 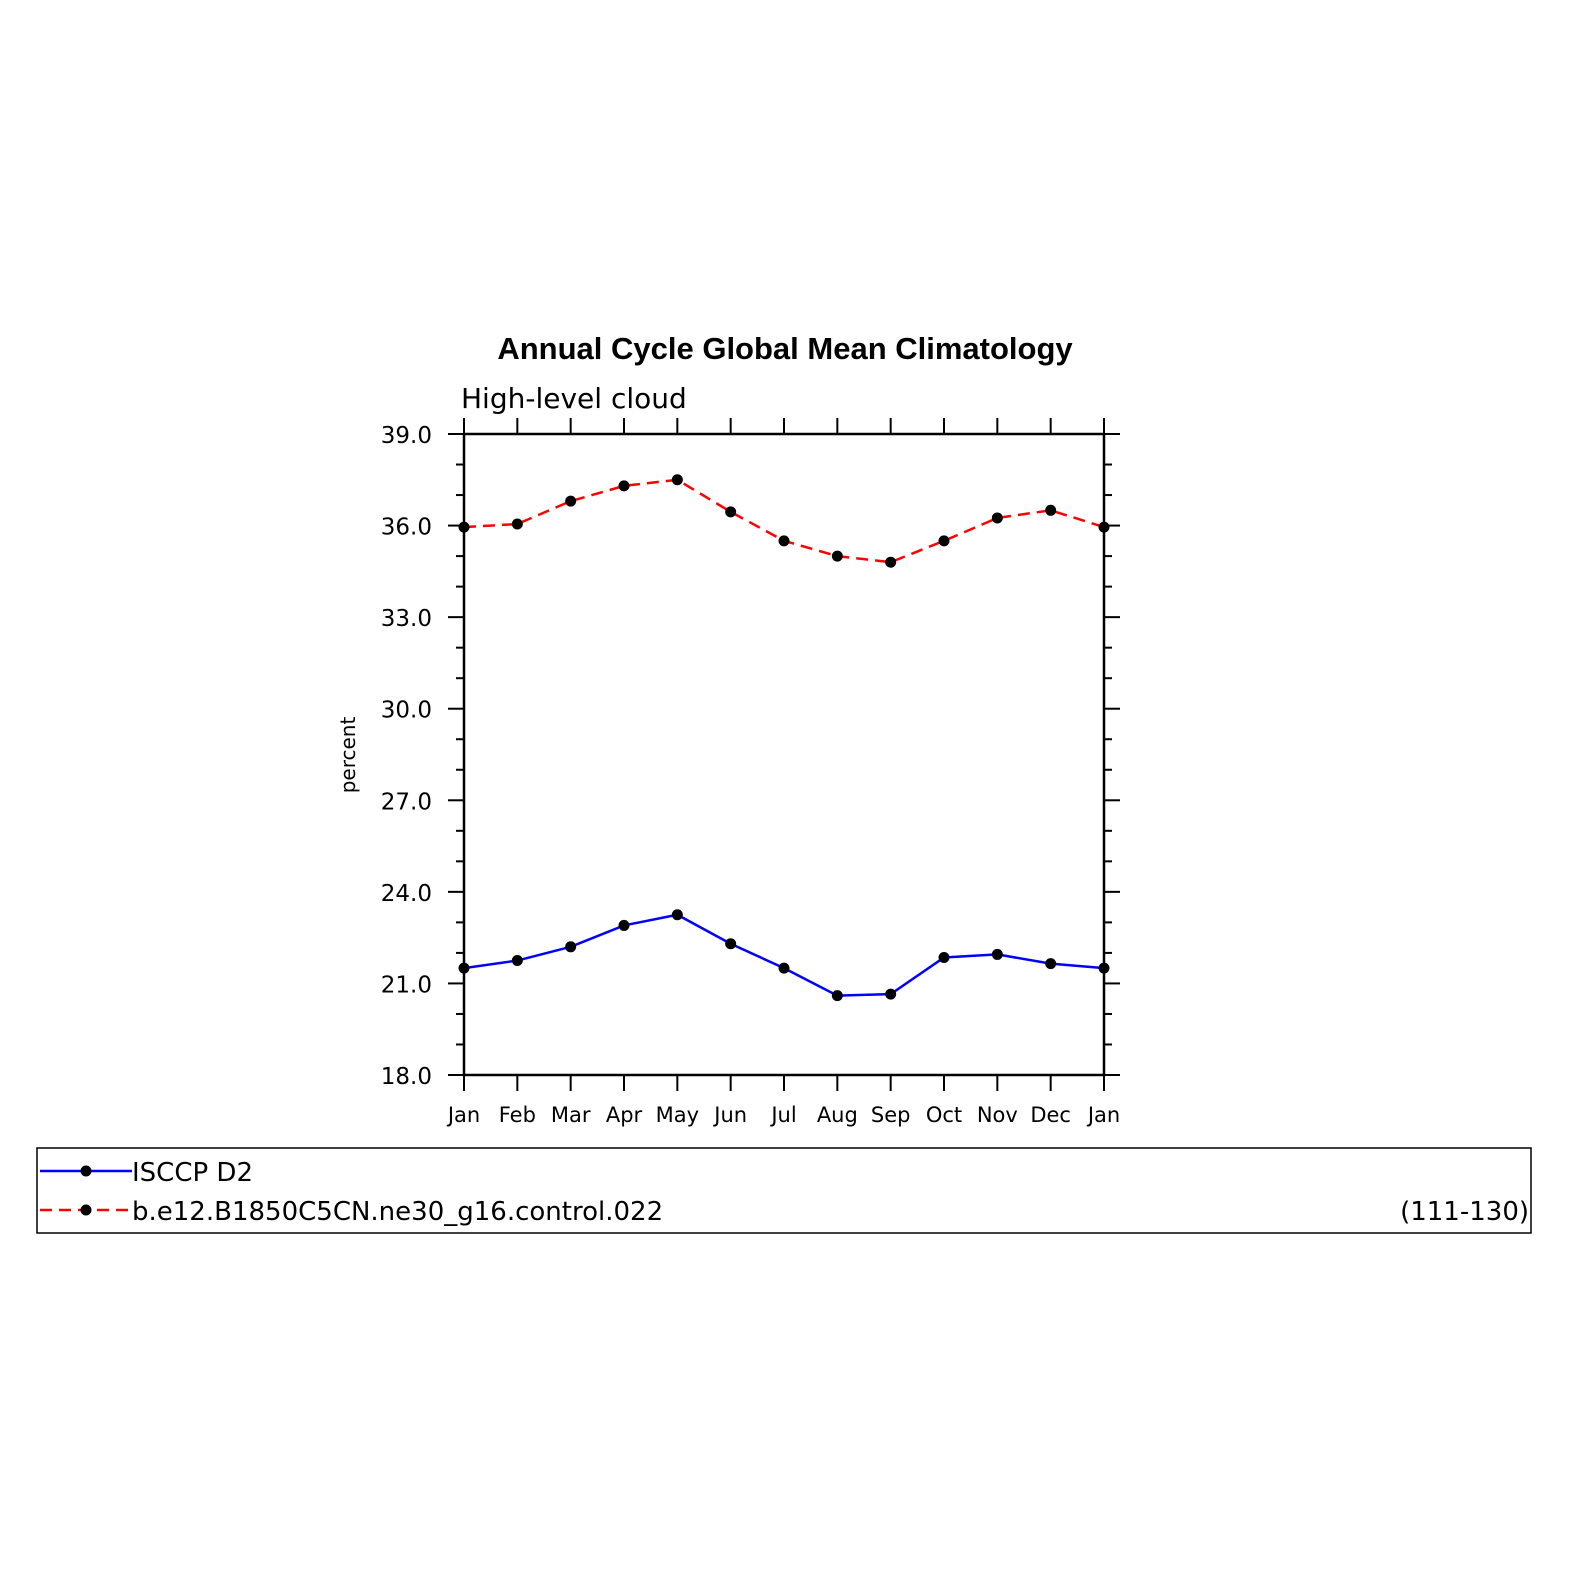 What do you see at coordinates (677, 1115) in the screenshot?
I see `x-tick-label: May` at bounding box center [677, 1115].